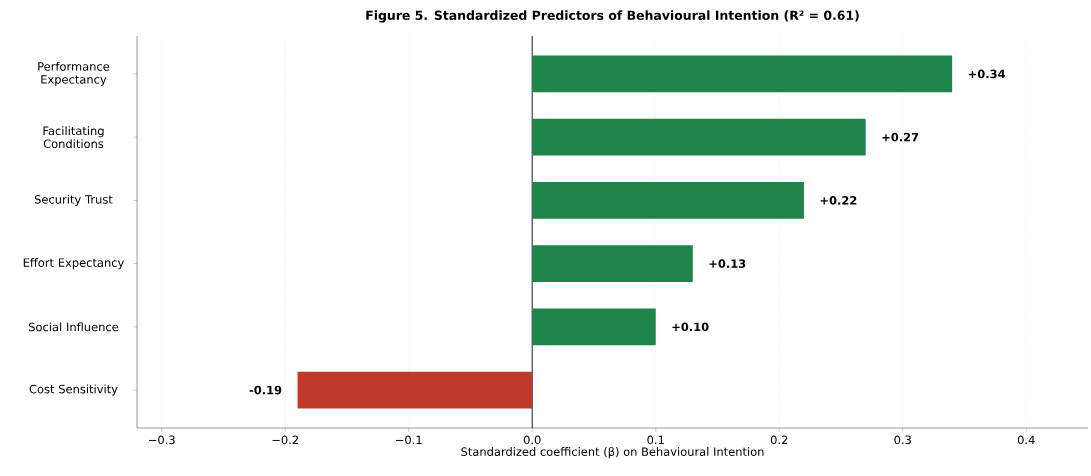  What do you see at coordinates (162, 440) in the screenshot?
I see `x-tick-label: −0.3` at bounding box center [162, 440].